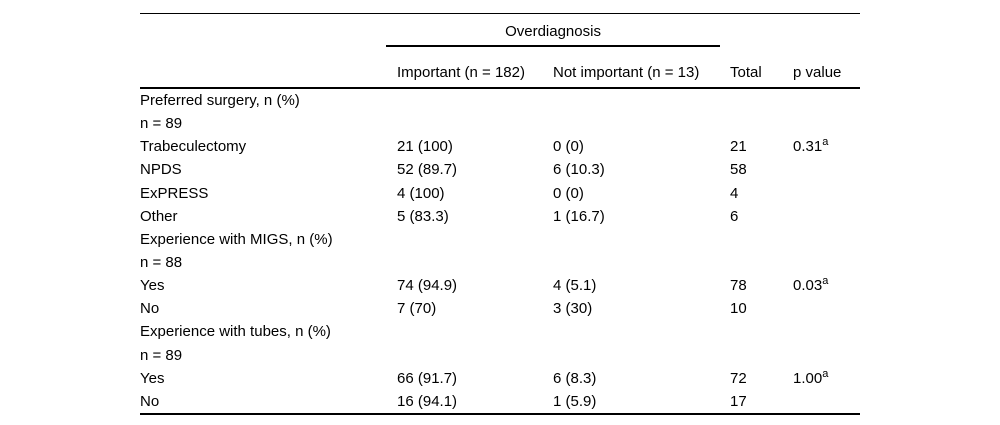 The width and height of the screenshot is (1000, 425). Describe the element at coordinates (427, 378) in the screenshot. I see `cell-important: 66 (91.7)` at that location.